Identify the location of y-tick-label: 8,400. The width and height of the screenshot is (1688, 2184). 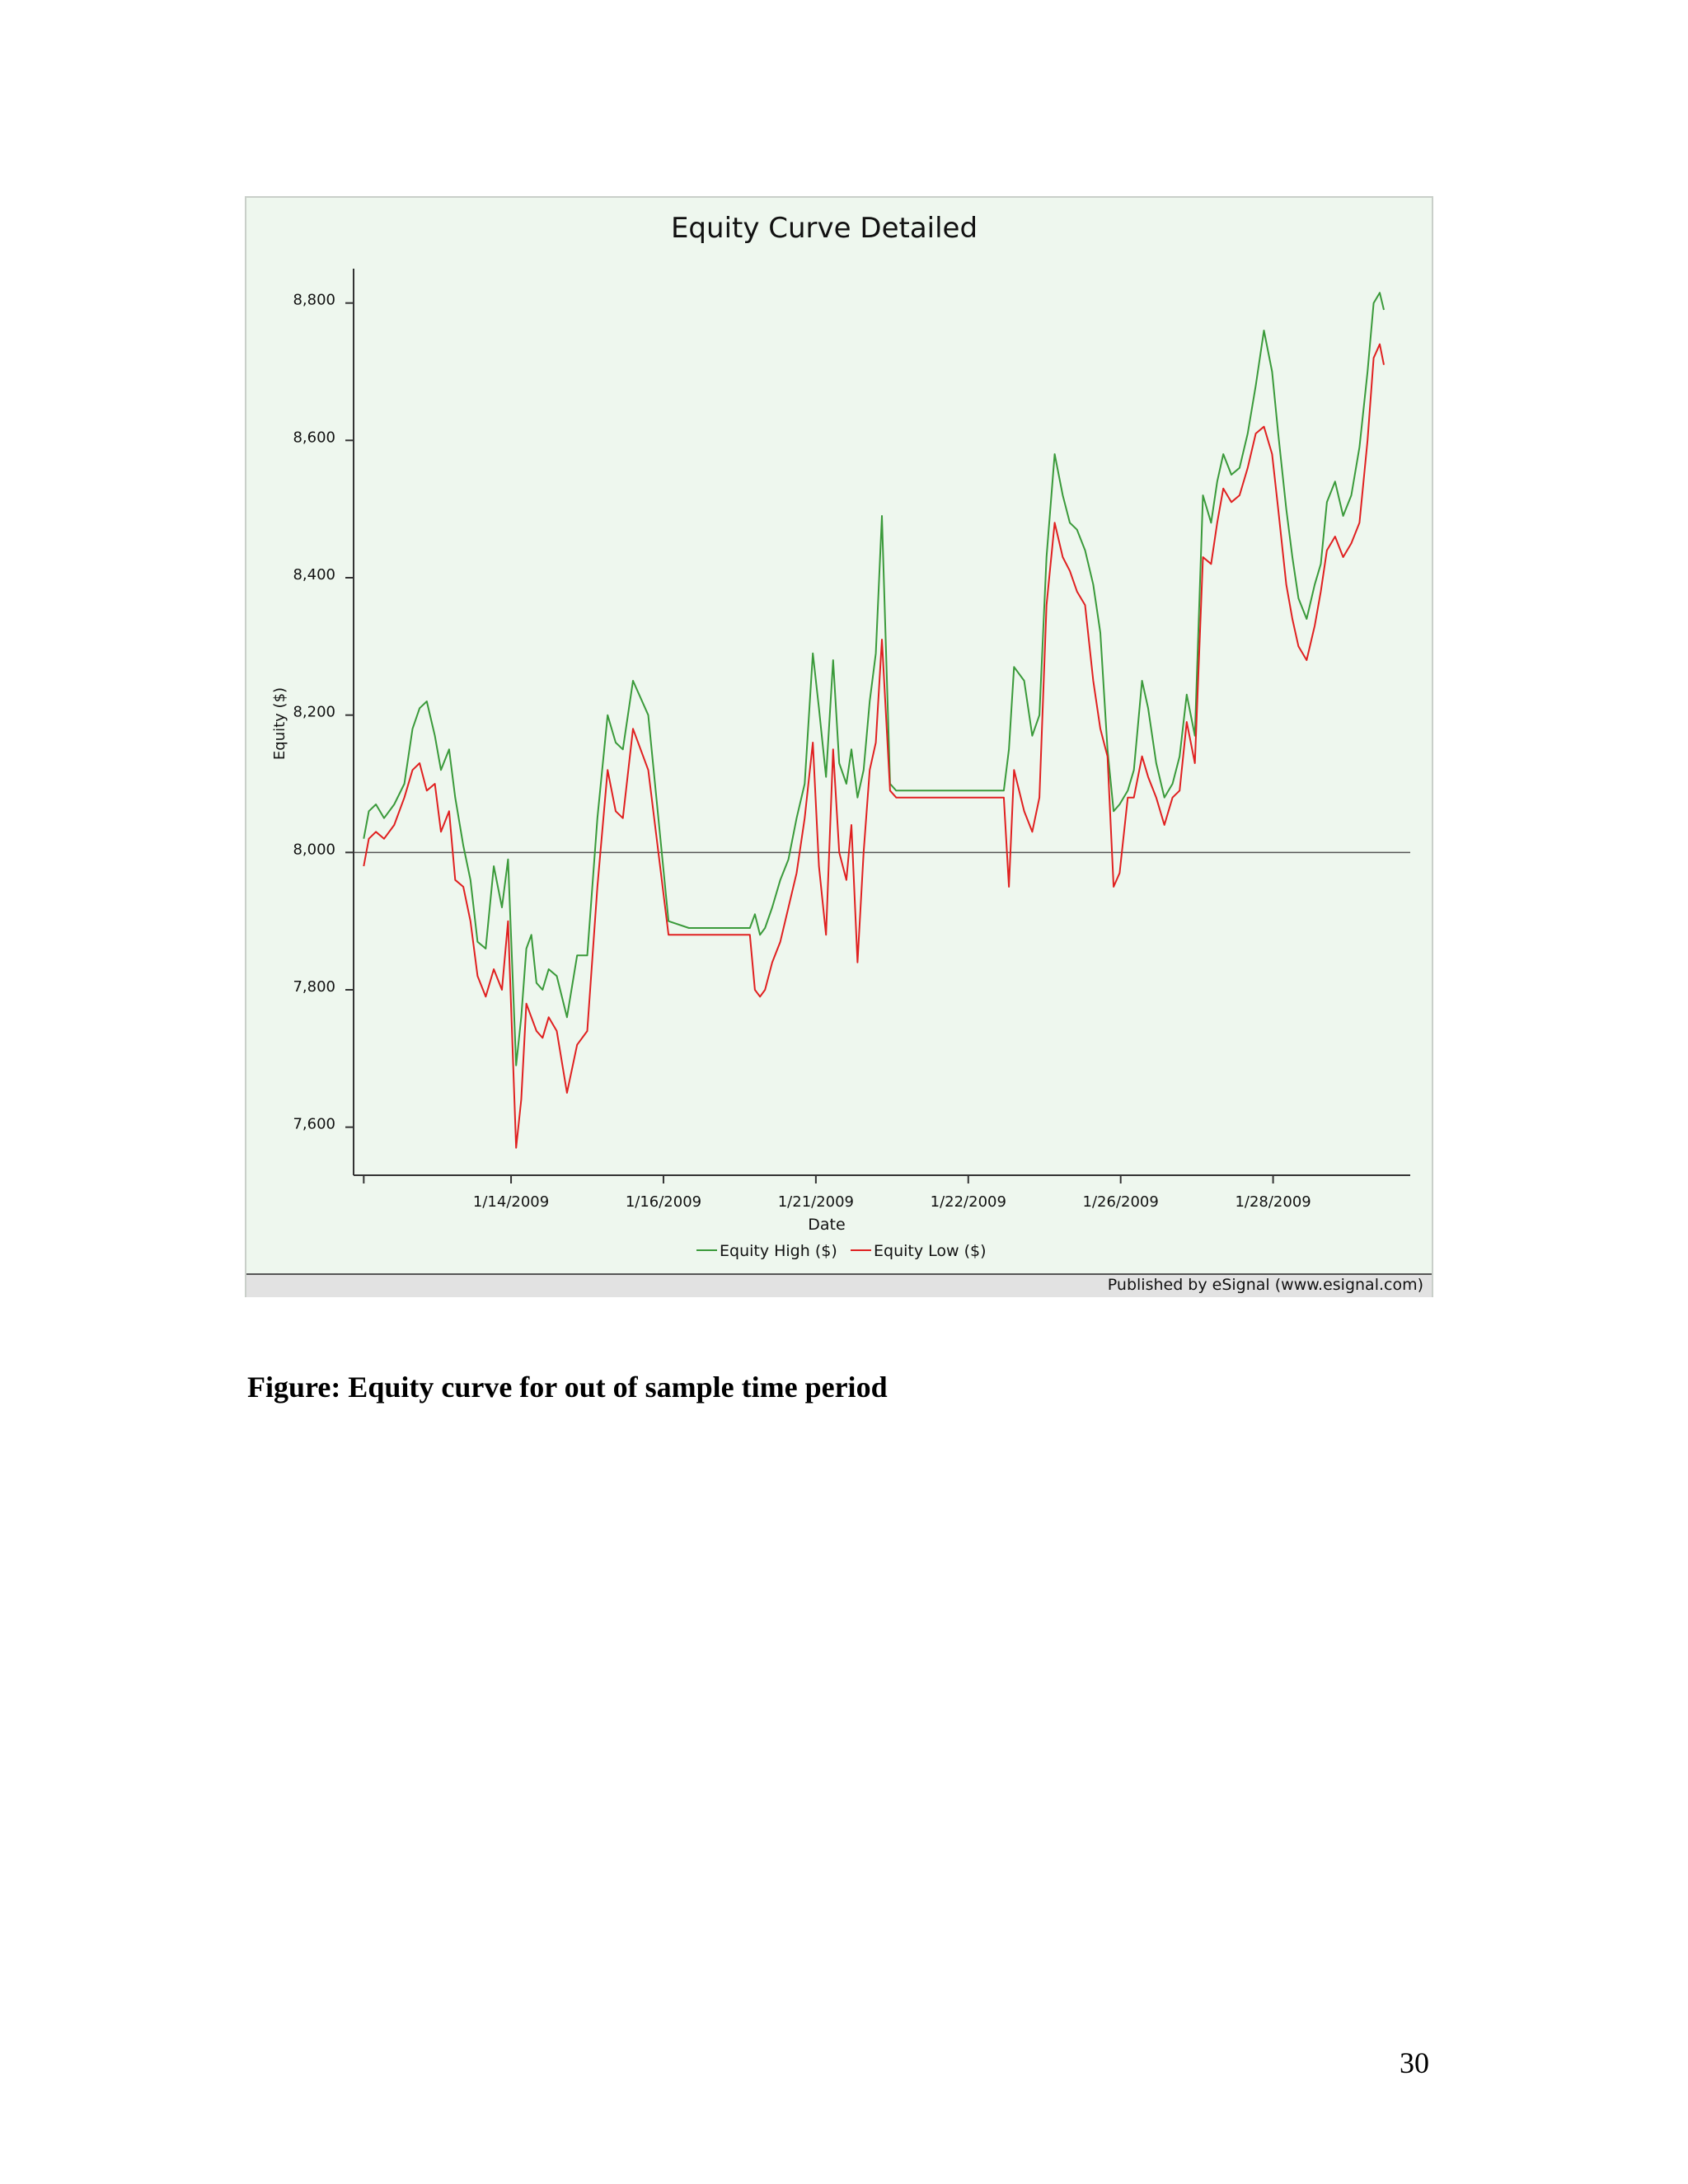
(314, 574).